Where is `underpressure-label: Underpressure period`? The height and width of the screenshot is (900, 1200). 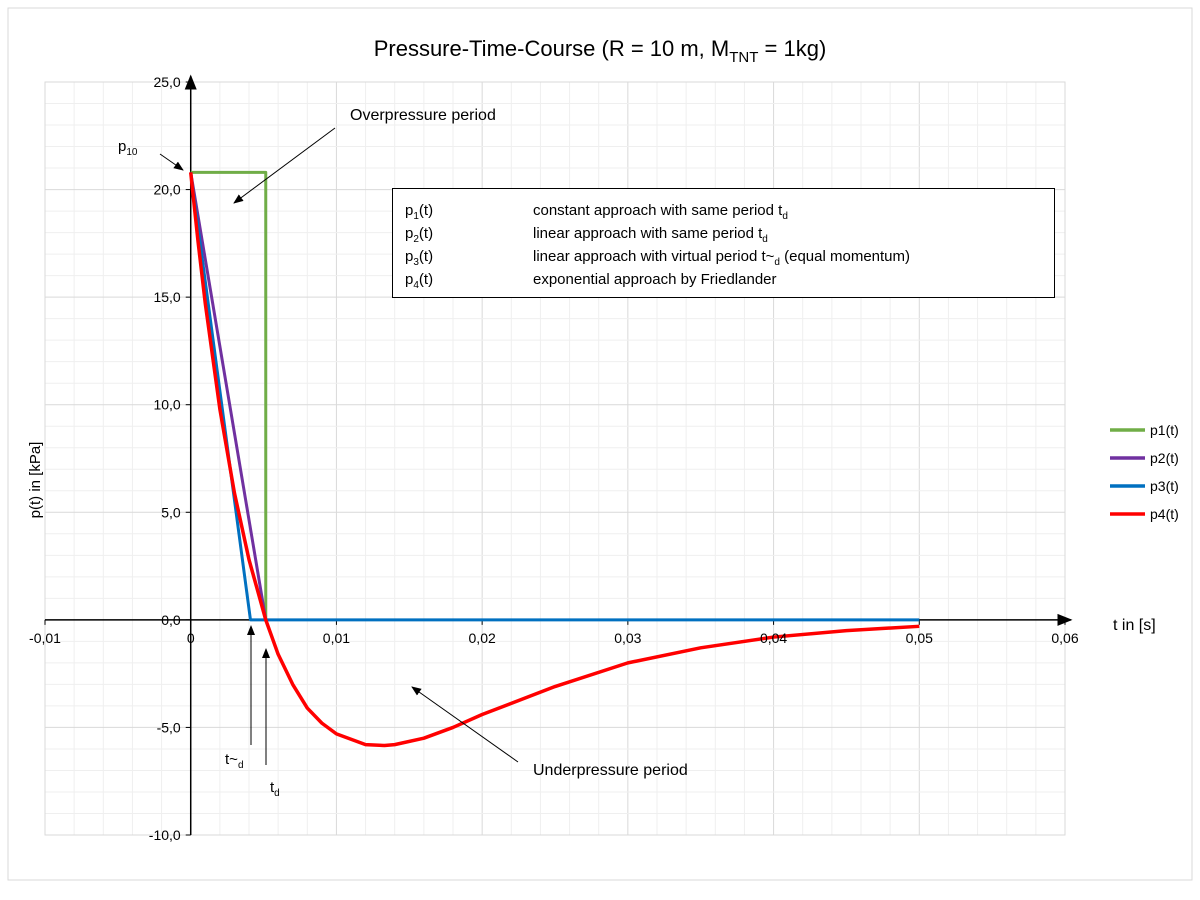 underpressure-label: Underpressure period is located at coordinates (610, 770).